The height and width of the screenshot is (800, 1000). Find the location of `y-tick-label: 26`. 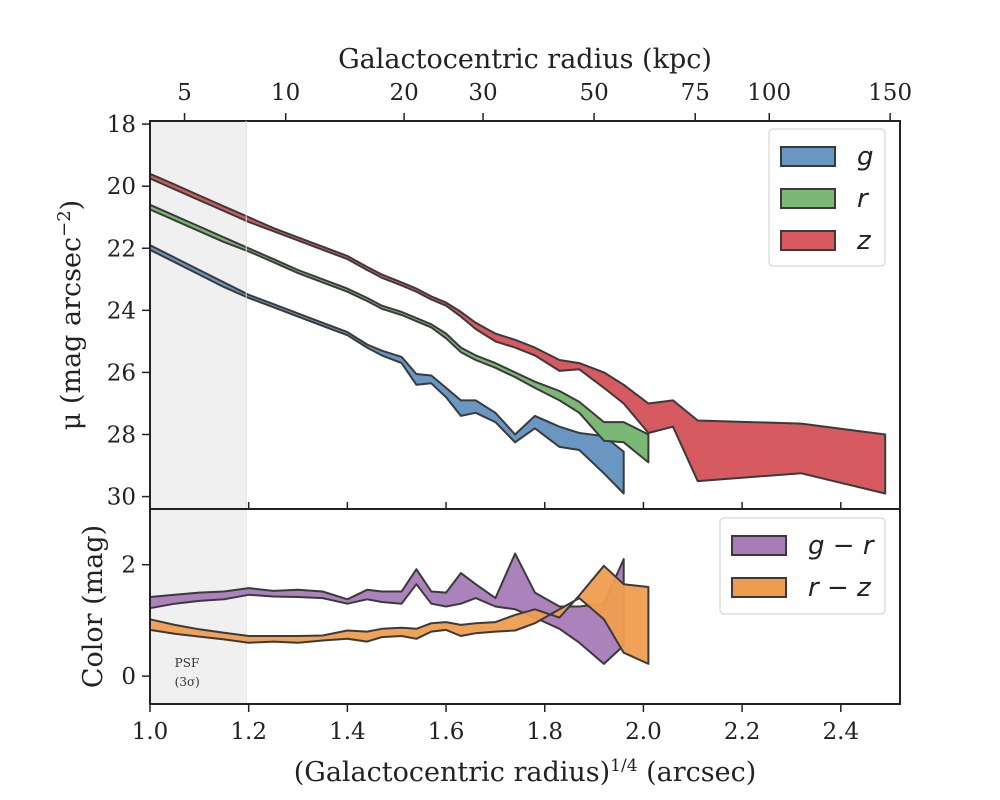

y-tick-label: 26 is located at coordinates (121, 373).